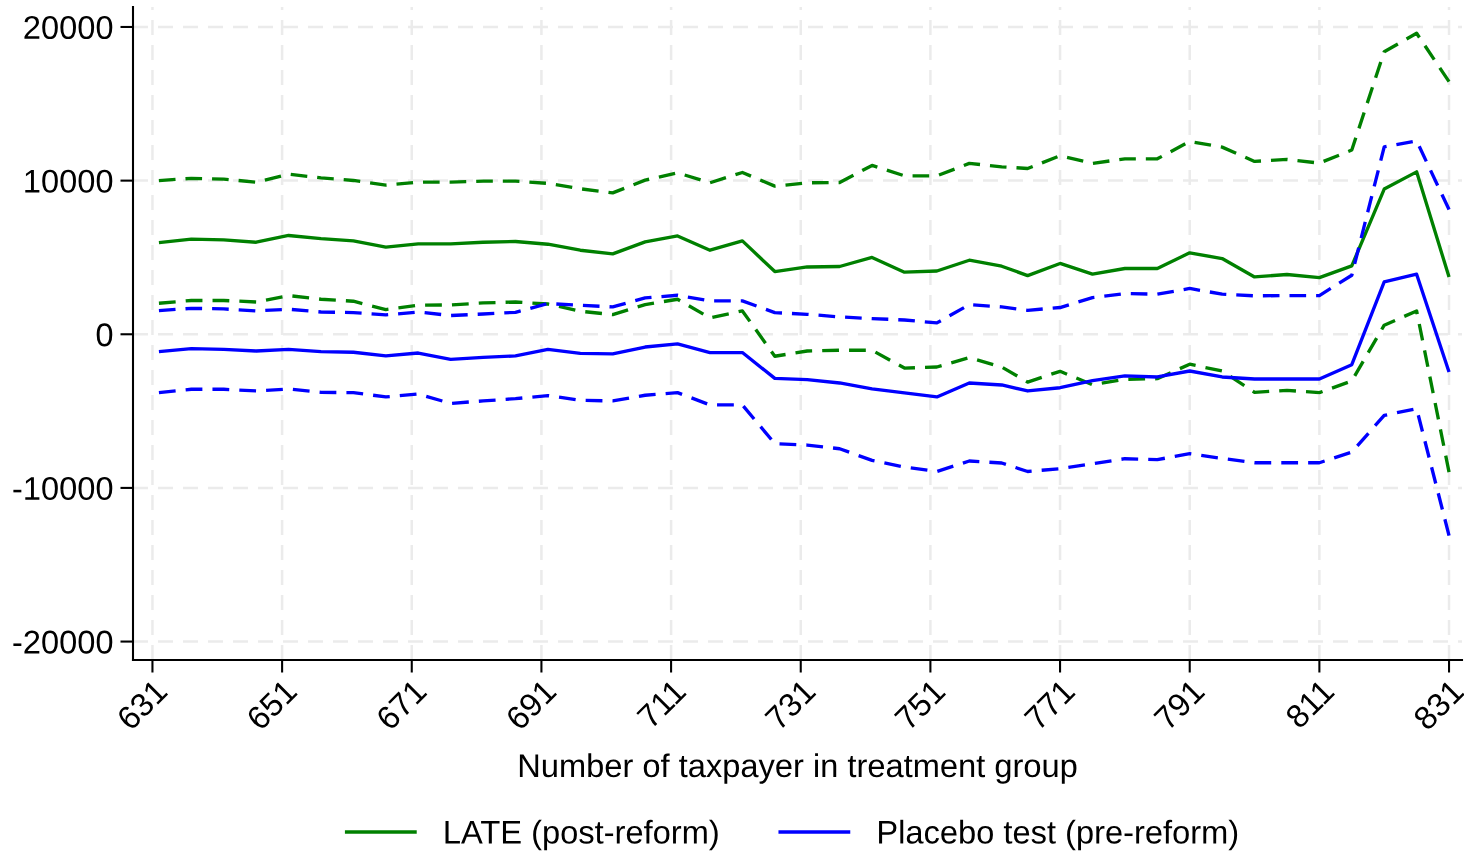 This screenshot has height=855, width=1464. Describe the element at coordinates (790, 704) in the screenshot. I see `x-tick-label: 731` at that location.